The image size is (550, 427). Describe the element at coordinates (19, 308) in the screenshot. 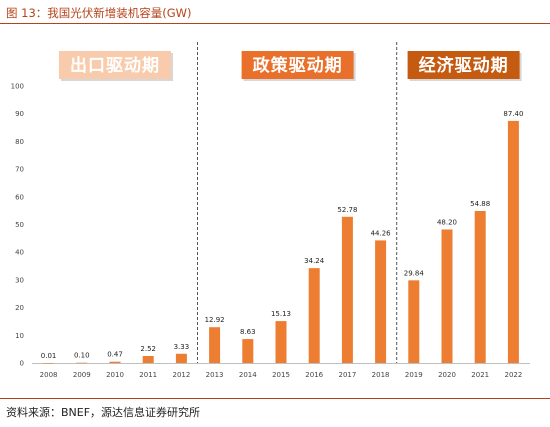

I see `y-tick-label: 20` at that location.